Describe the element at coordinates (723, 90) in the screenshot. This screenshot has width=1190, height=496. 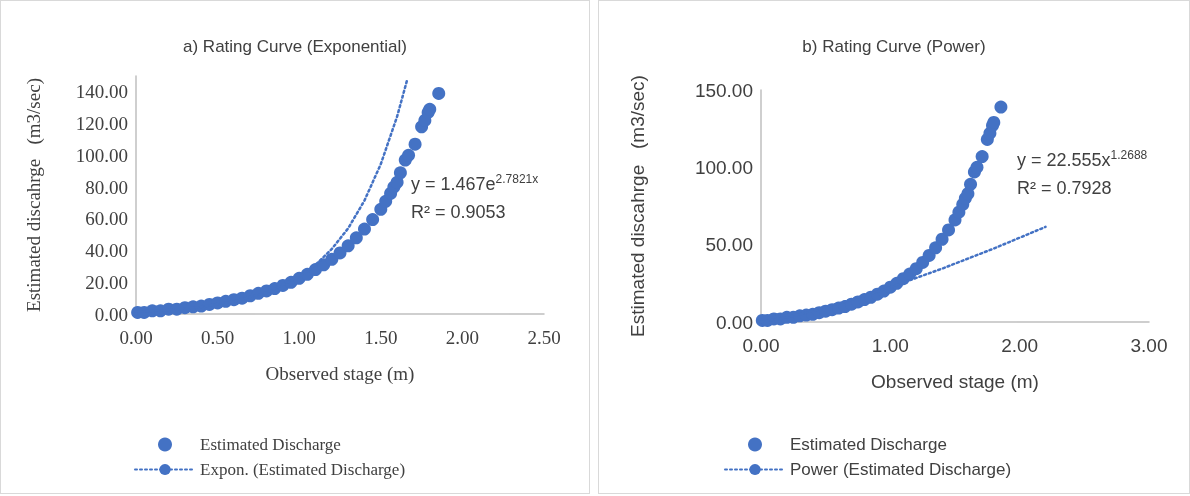
I see `y-tick-label: 150.00` at that location.